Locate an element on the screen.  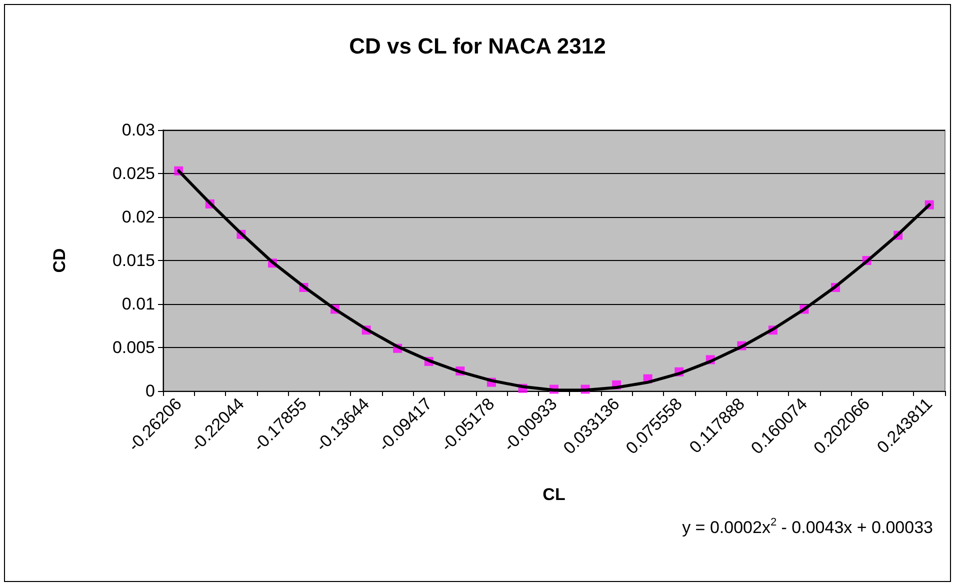
y-tick-label: 0 is located at coordinates (150, 391).